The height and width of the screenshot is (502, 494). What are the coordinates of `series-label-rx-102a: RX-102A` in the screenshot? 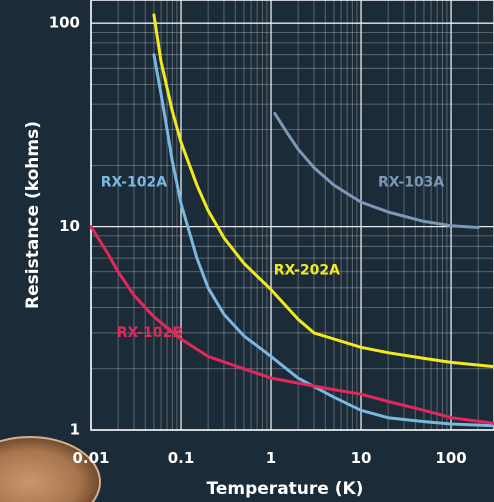 It's located at (134, 182).